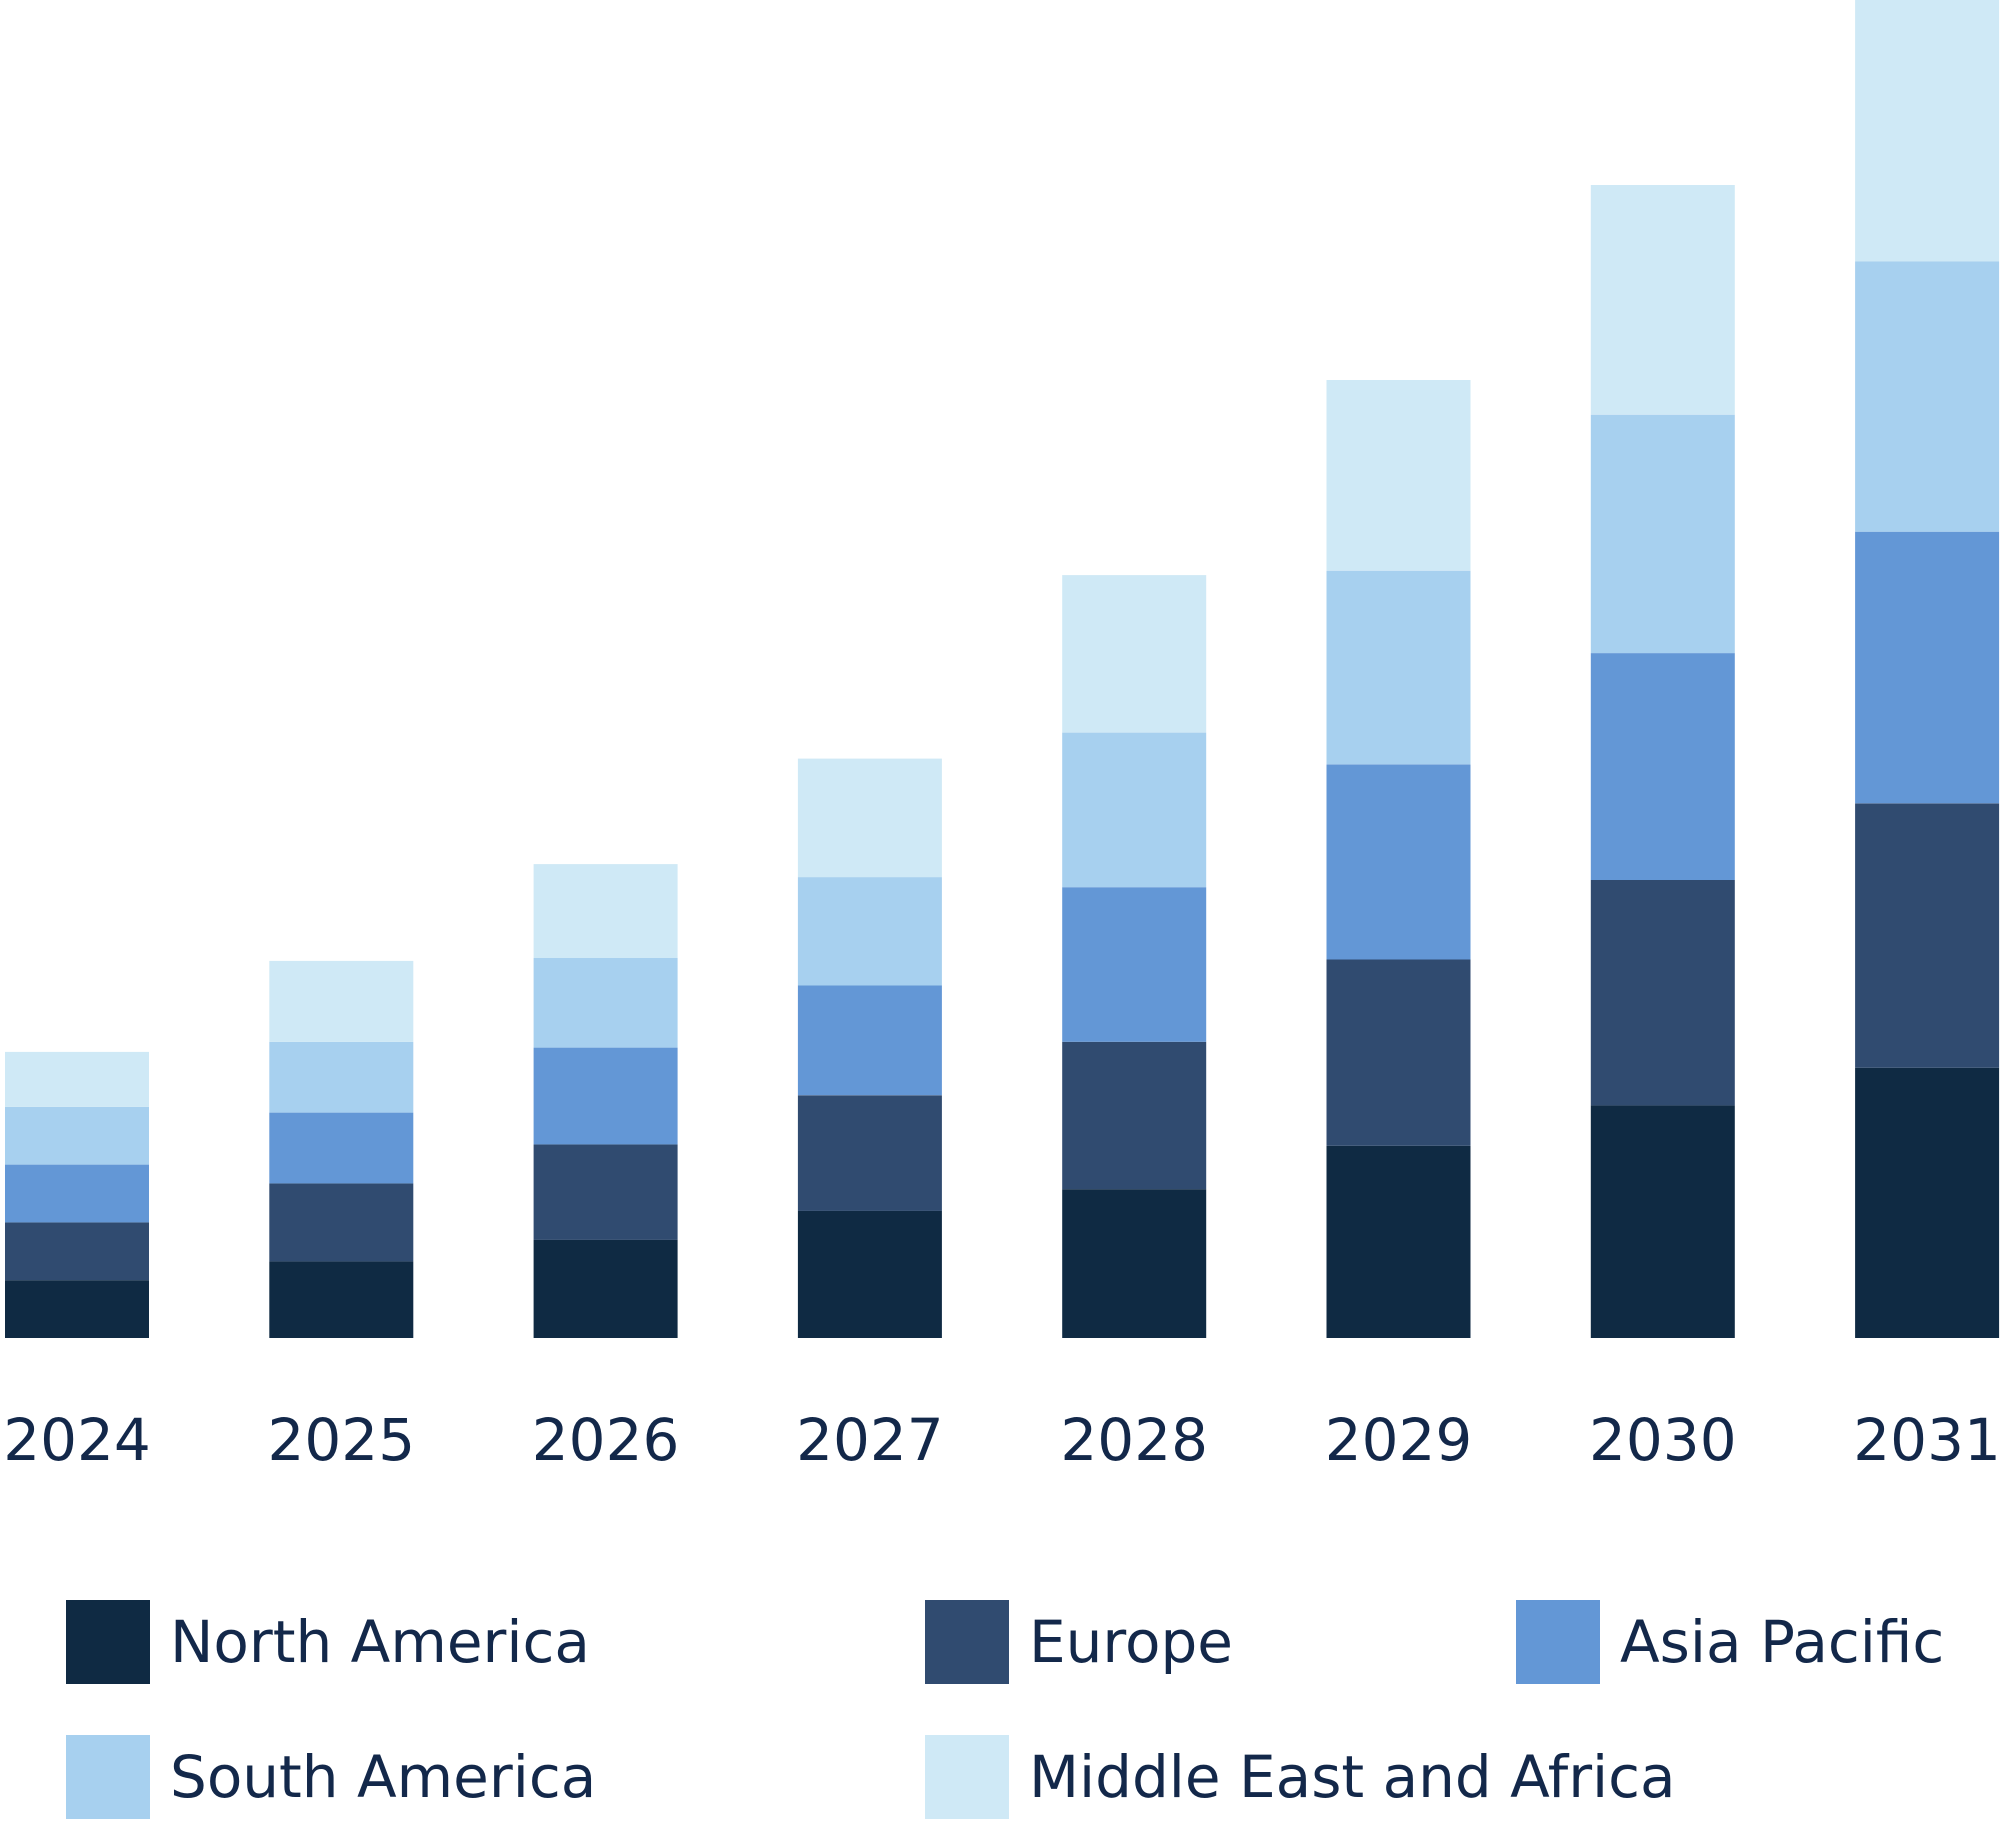 The width and height of the screenshot is (2000, 1822). What do you see at coordinates (1398, 1241) in the screenshot?
I see `bar-2029-north-america` at bounding box center [1398, 1241].